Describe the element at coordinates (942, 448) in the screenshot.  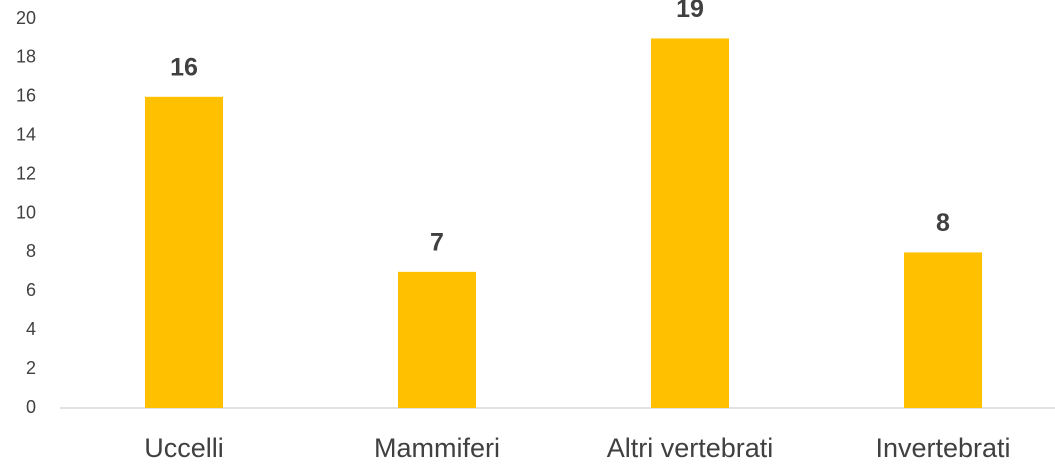
I see `x-tick-label: Invertebrati` at that location.